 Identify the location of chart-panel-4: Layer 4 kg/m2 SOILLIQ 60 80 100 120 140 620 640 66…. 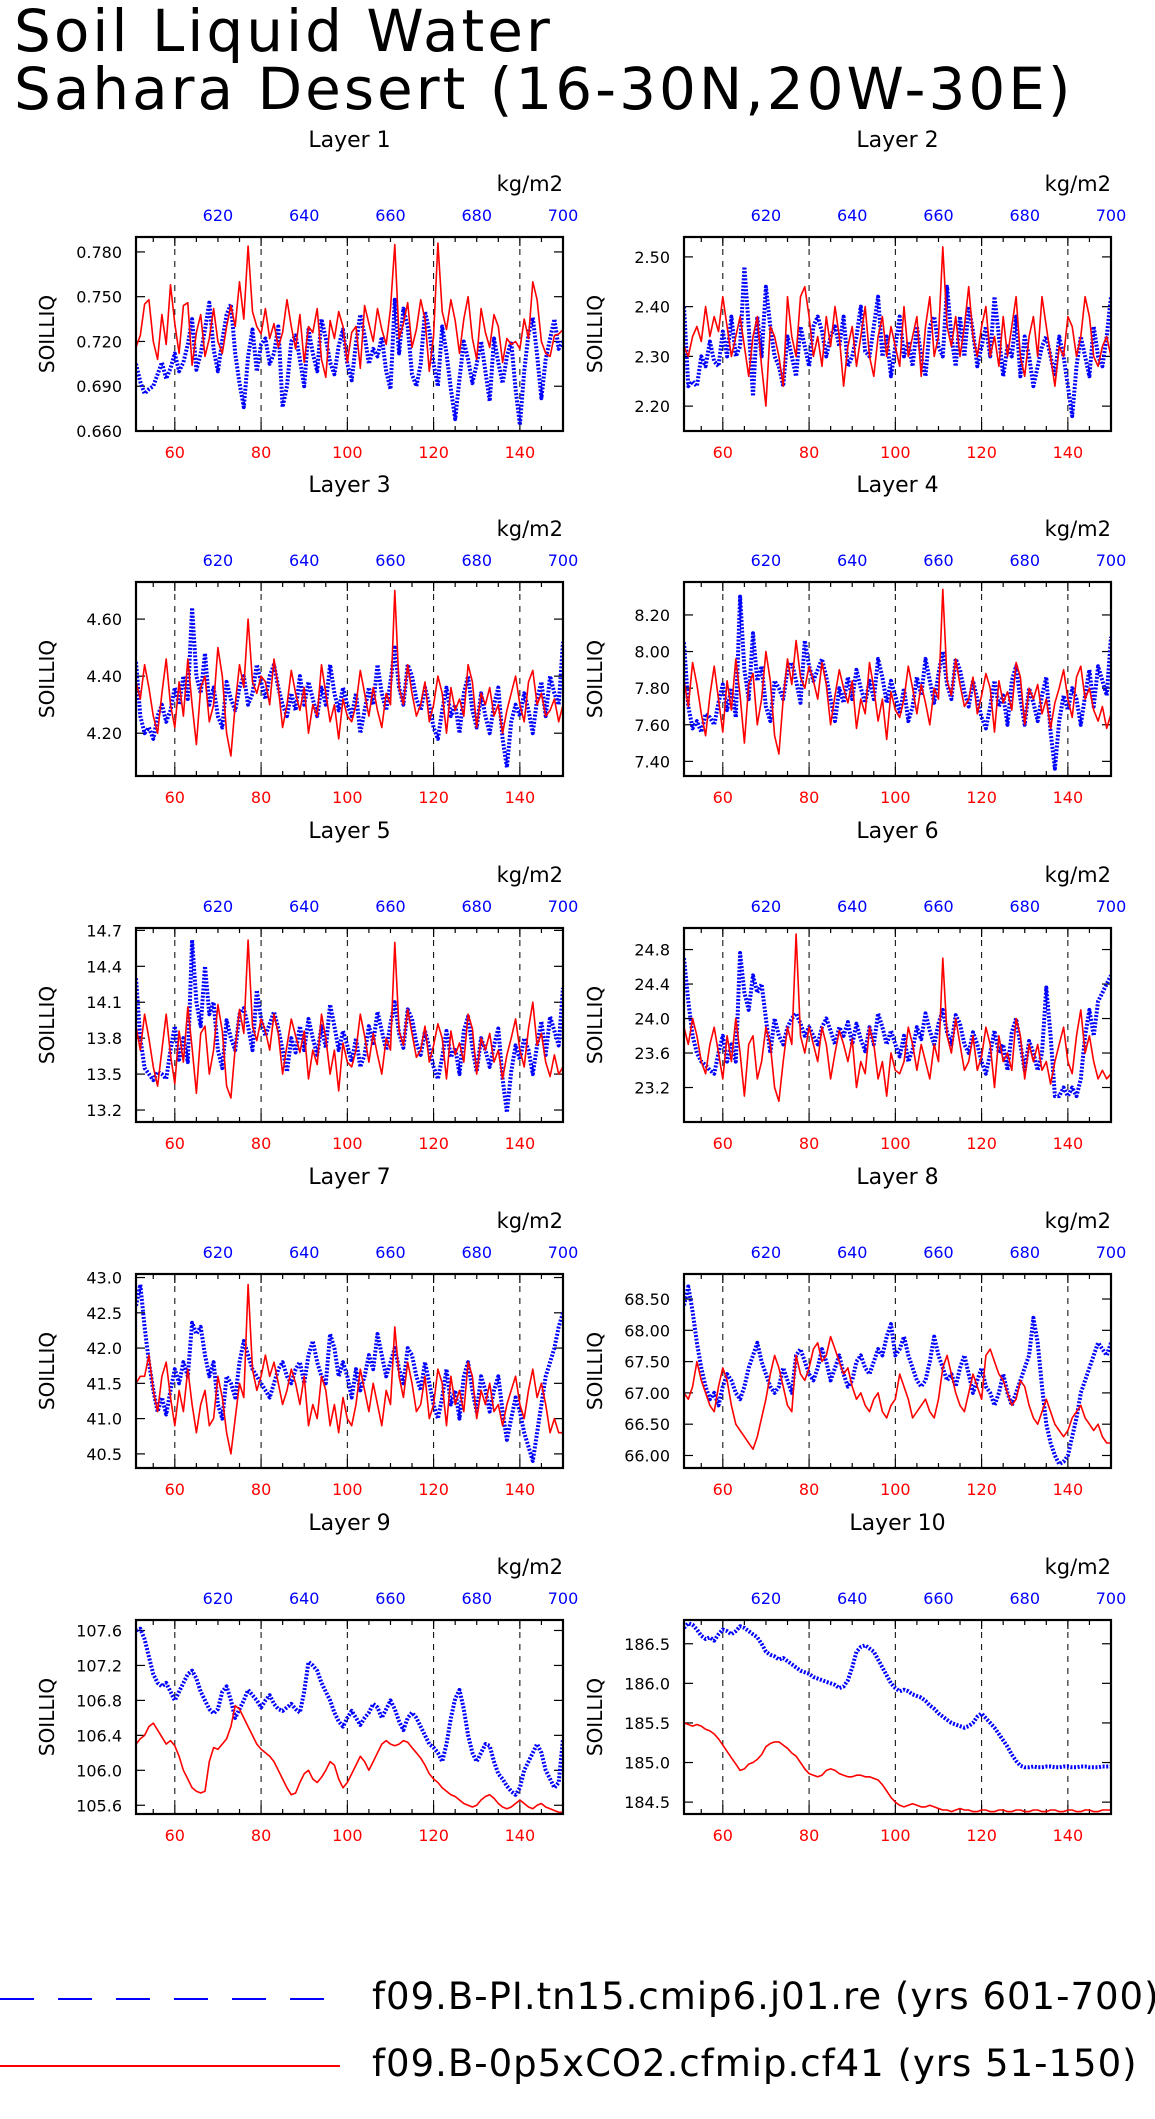
(854, 640).